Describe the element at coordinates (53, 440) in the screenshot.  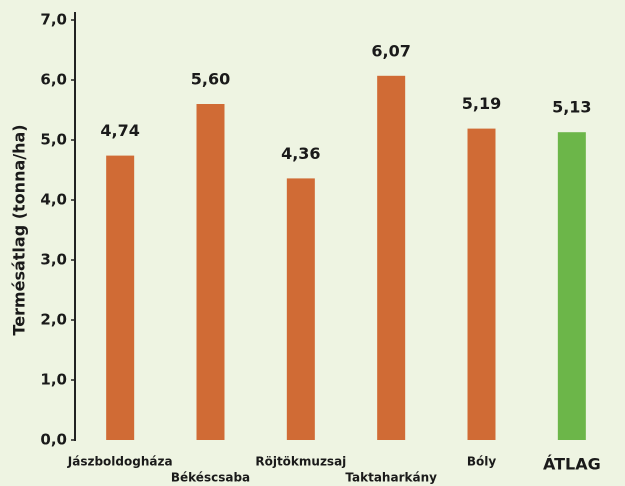
I see `y-tick-label: 0,0` at that location.